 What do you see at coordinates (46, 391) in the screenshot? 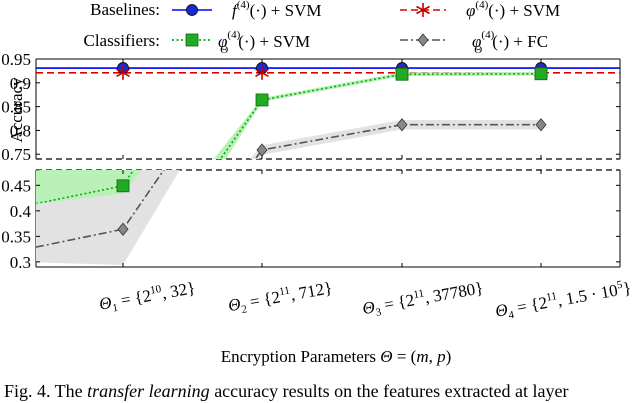
I see `caption-prefix: Fig. 4. The` at bounding box center [46, 391].